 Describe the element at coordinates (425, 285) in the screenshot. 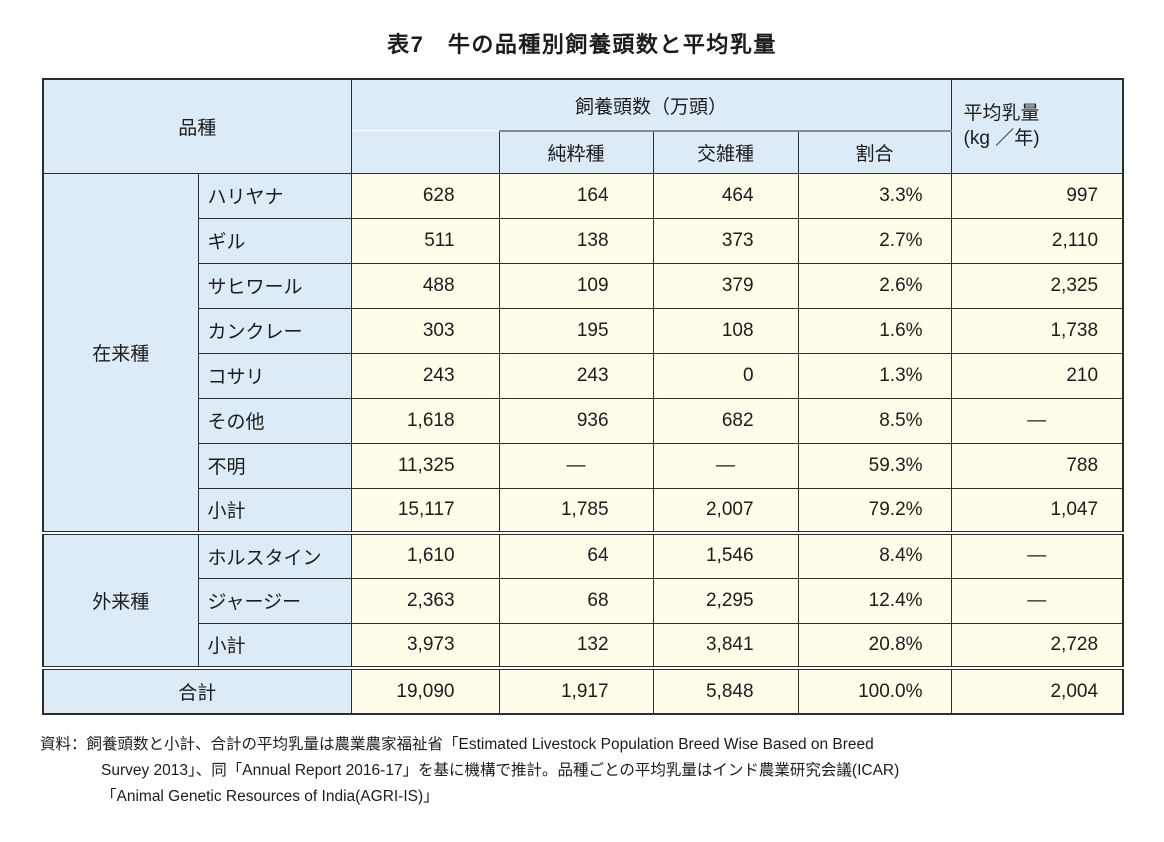

I see `cell-total: 488` at that location.